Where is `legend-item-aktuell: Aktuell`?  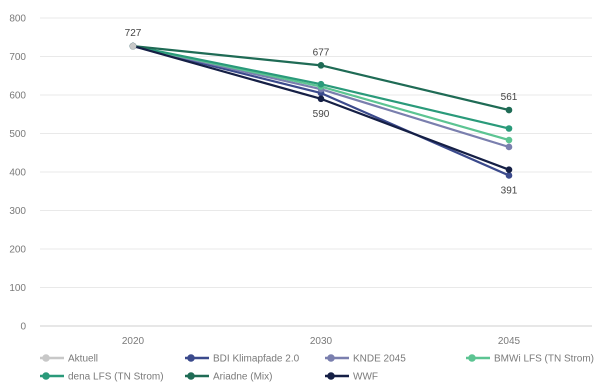 legend-item-aktuell: Aktuell is located at coordinates (69, 359).